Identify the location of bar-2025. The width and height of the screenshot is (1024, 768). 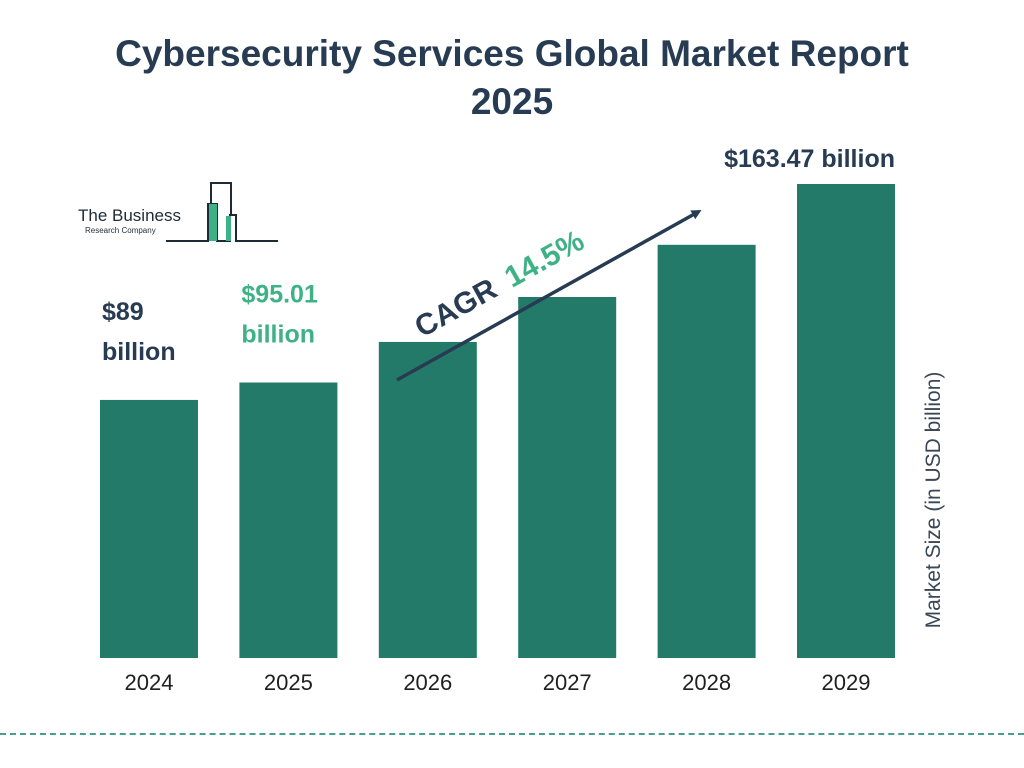
(288, 520).